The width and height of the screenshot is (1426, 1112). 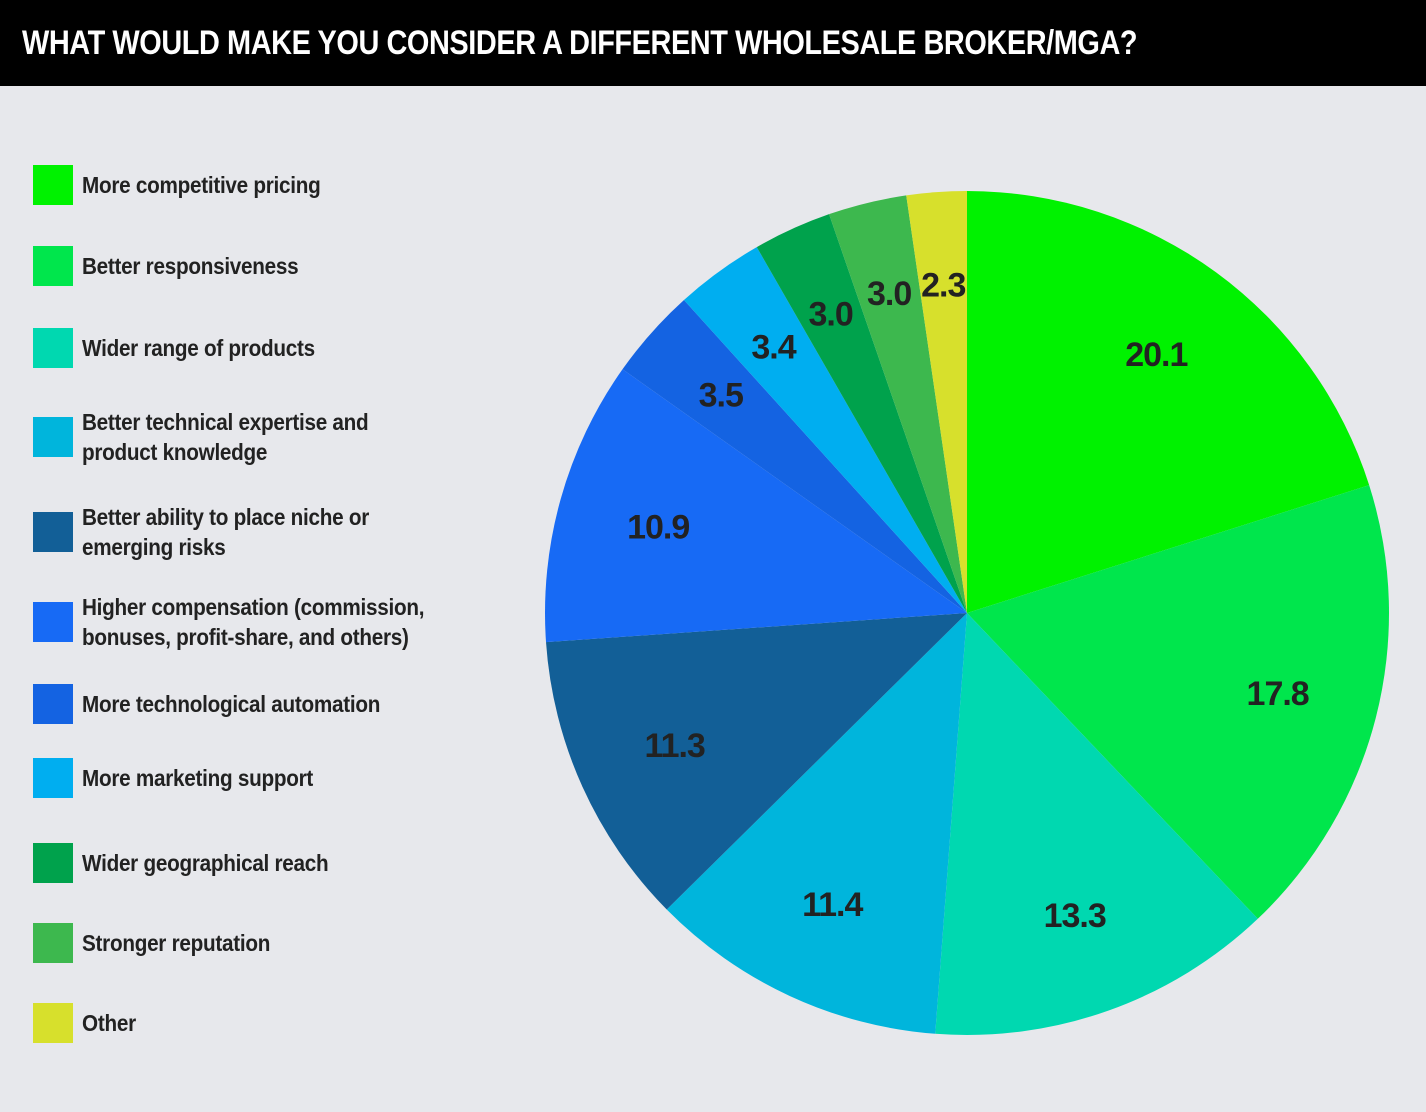 What do you see at coordinates (201, 185) in the screenshot?
I see `legend-label: More competitive pricing` at bounding box center [201, 185].